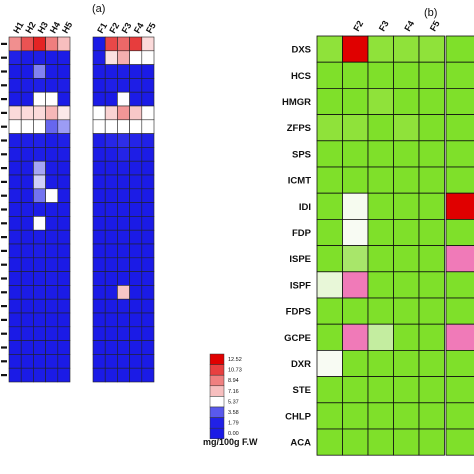  I want to click on legend-tick-label: 5.37, so click(233, 402).